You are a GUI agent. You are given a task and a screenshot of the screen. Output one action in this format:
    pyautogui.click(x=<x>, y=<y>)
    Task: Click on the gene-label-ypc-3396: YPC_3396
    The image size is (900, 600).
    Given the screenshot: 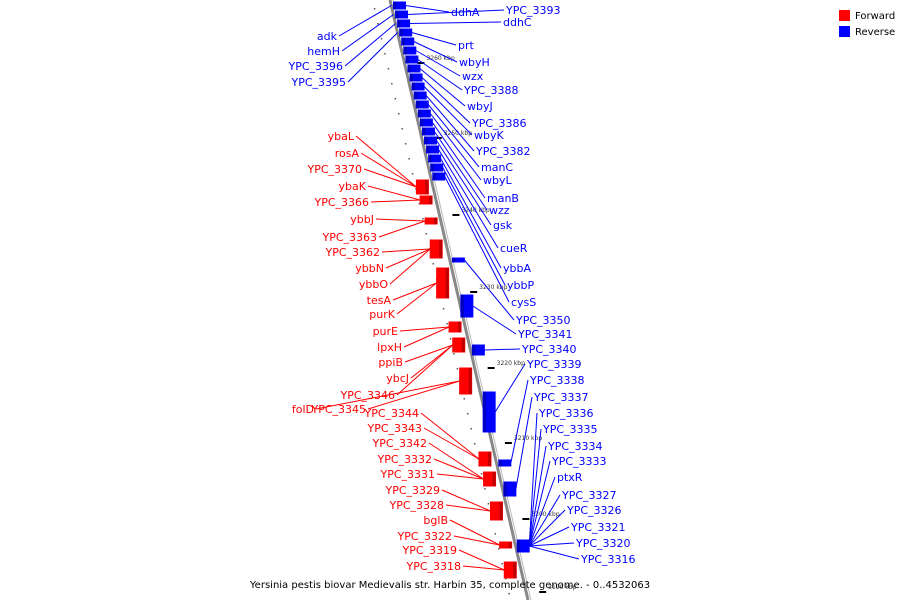 What is the action you would take?
    pyautogui.click(x=315, y=66)
    